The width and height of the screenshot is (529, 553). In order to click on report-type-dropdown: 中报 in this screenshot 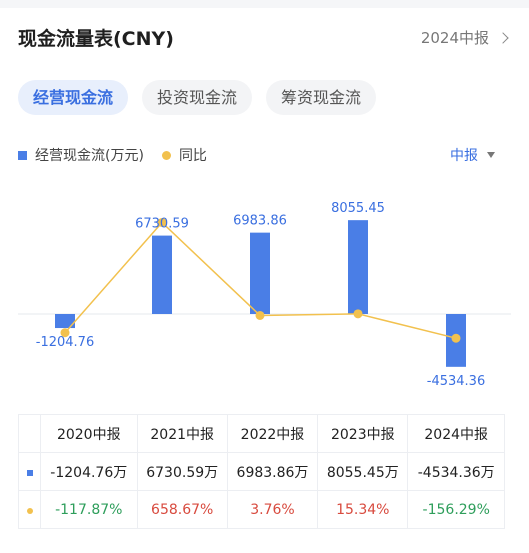, I will do `click(472, 155)`.